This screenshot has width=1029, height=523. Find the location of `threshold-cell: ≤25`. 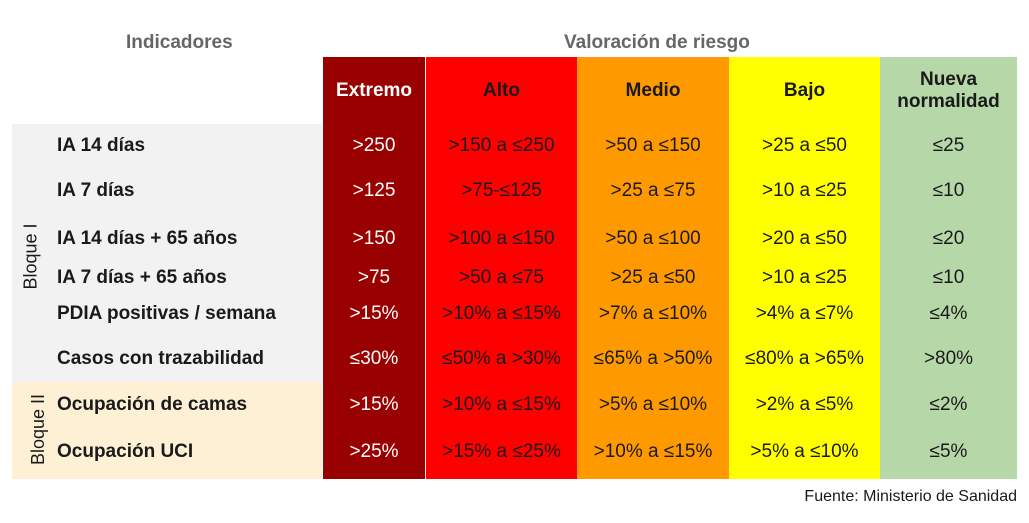

threshold-cell: ≤25 is located at coordinates (948, 145).